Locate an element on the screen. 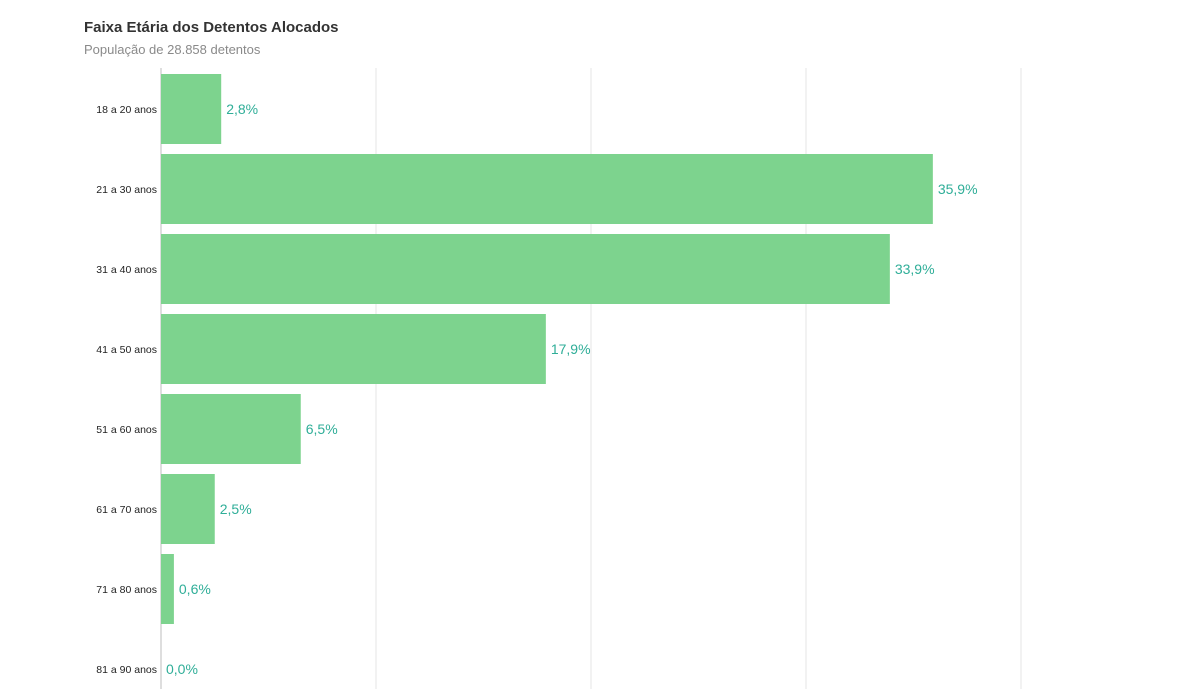  category-label: 61 a 70 anos is located at coordinates (126, 510).